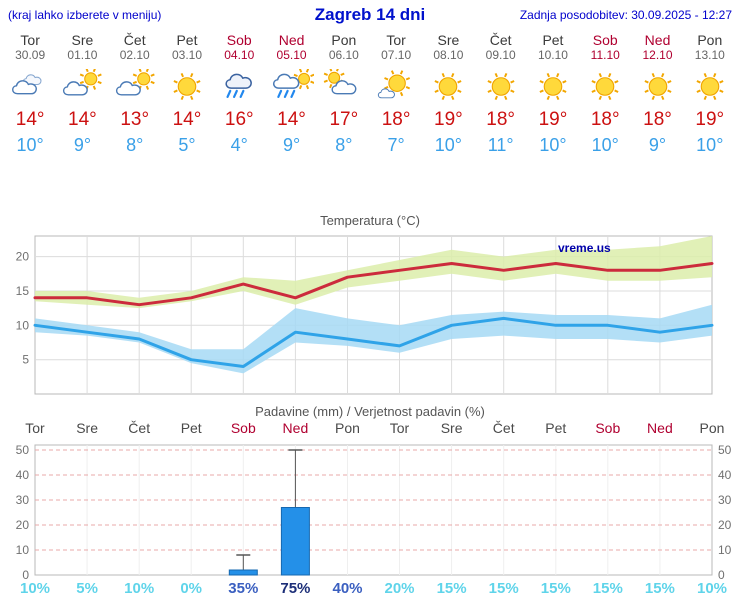 The width and height of the screenshot is (740, 605). I want to click on day-column: Ned 05.10 14° 9°, so click(291, 100).